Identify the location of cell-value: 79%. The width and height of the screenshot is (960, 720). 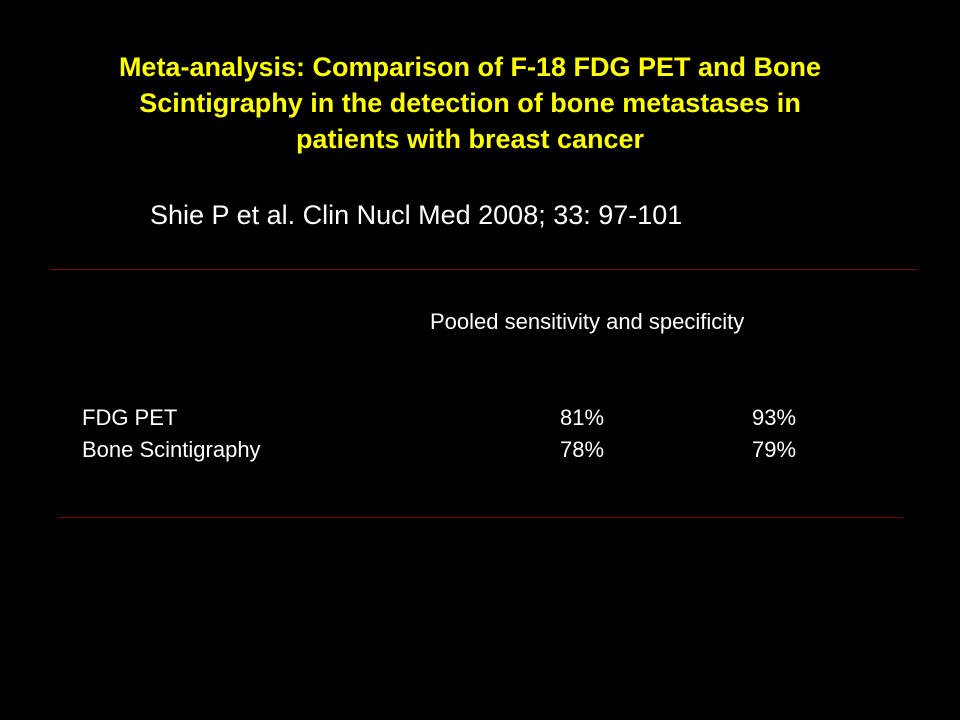
(774, 449).